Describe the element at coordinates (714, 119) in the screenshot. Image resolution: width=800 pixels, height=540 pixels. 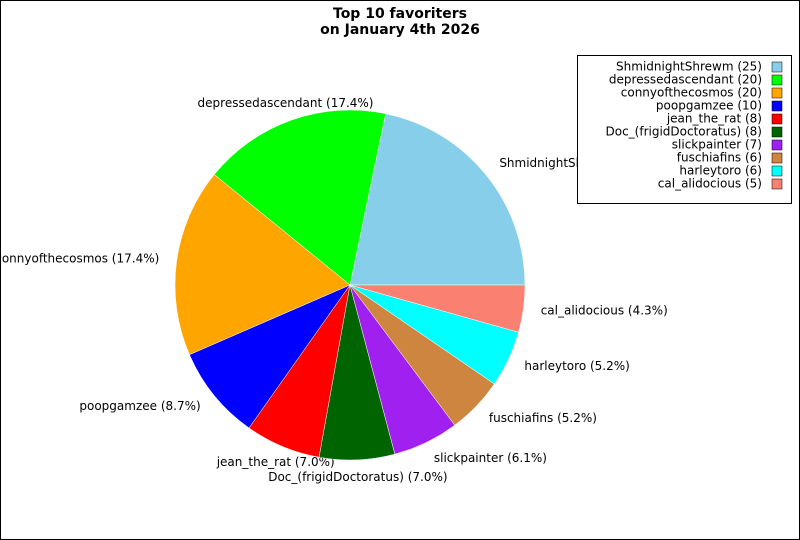
I see `legend-label: jean_the_rat (8)` at that location.